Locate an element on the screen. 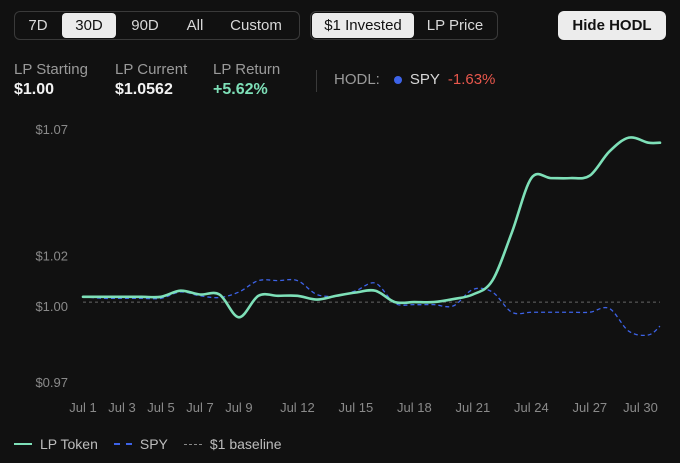  x-tick-label: Jul 3 is located at coordinates (121, 407).